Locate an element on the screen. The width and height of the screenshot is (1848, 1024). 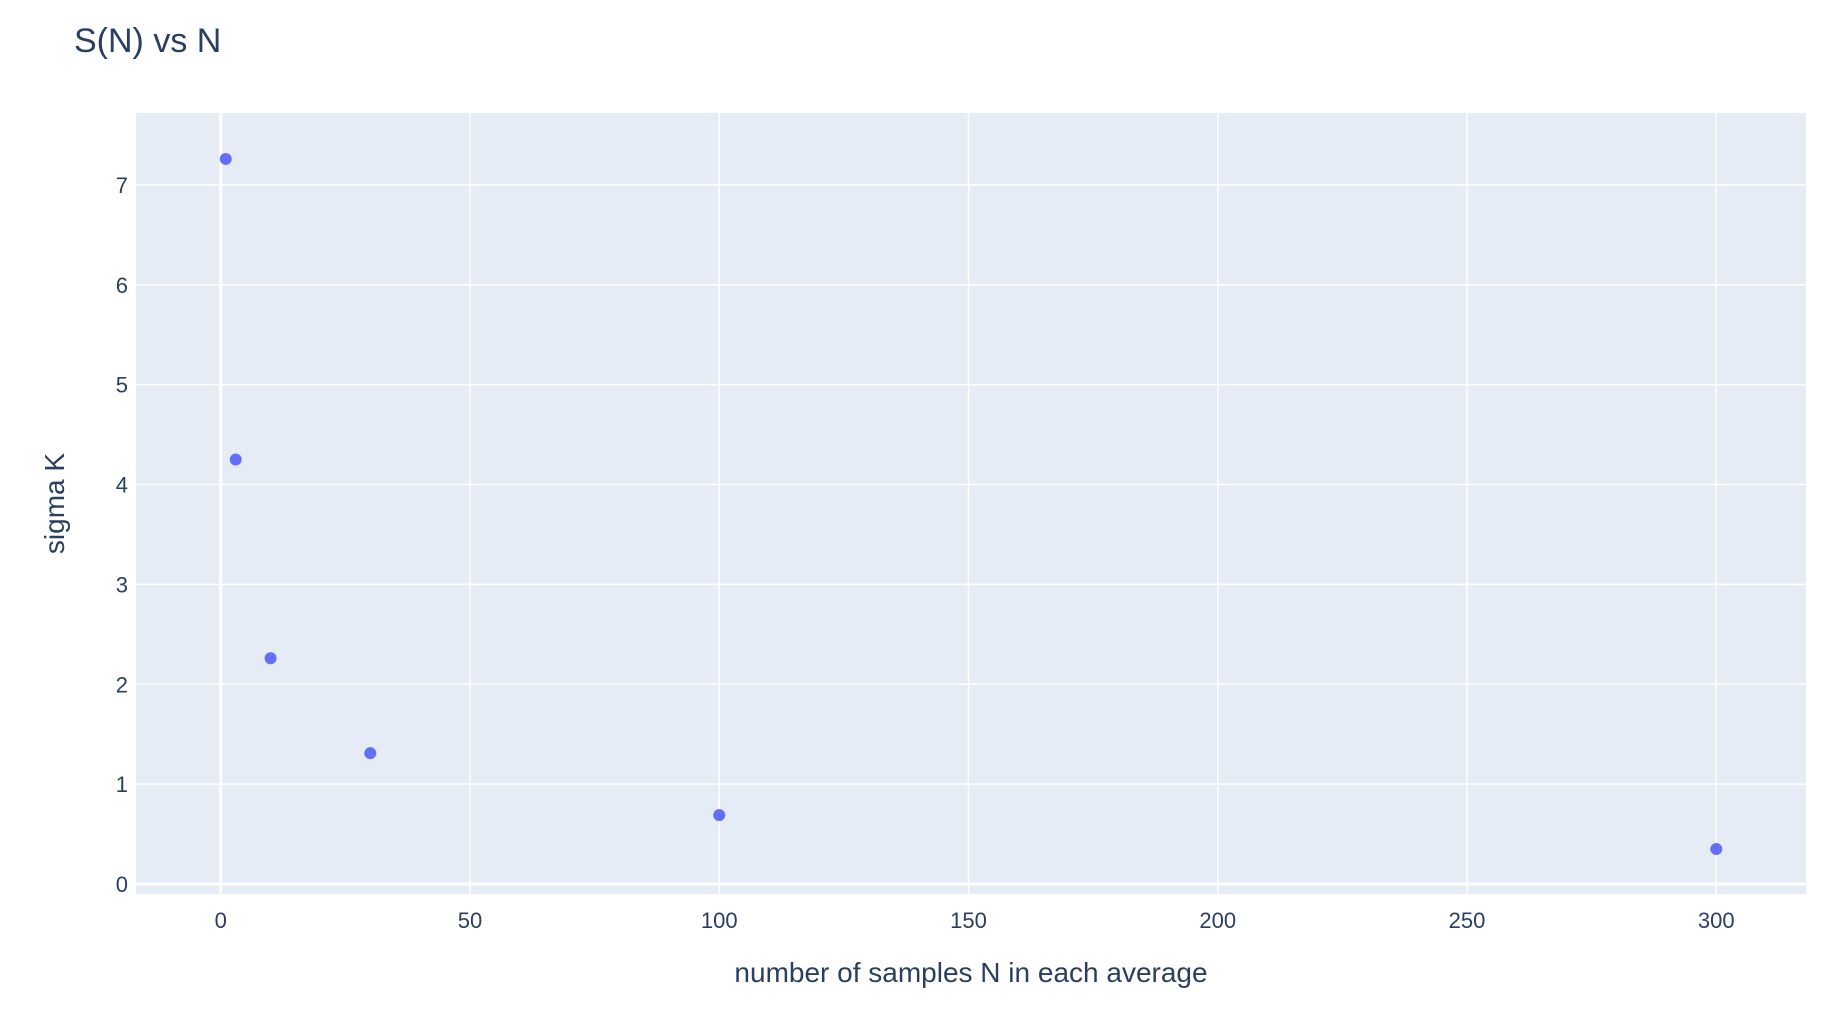
x-tick-label: 250 is located at coordinates (1467, 920).